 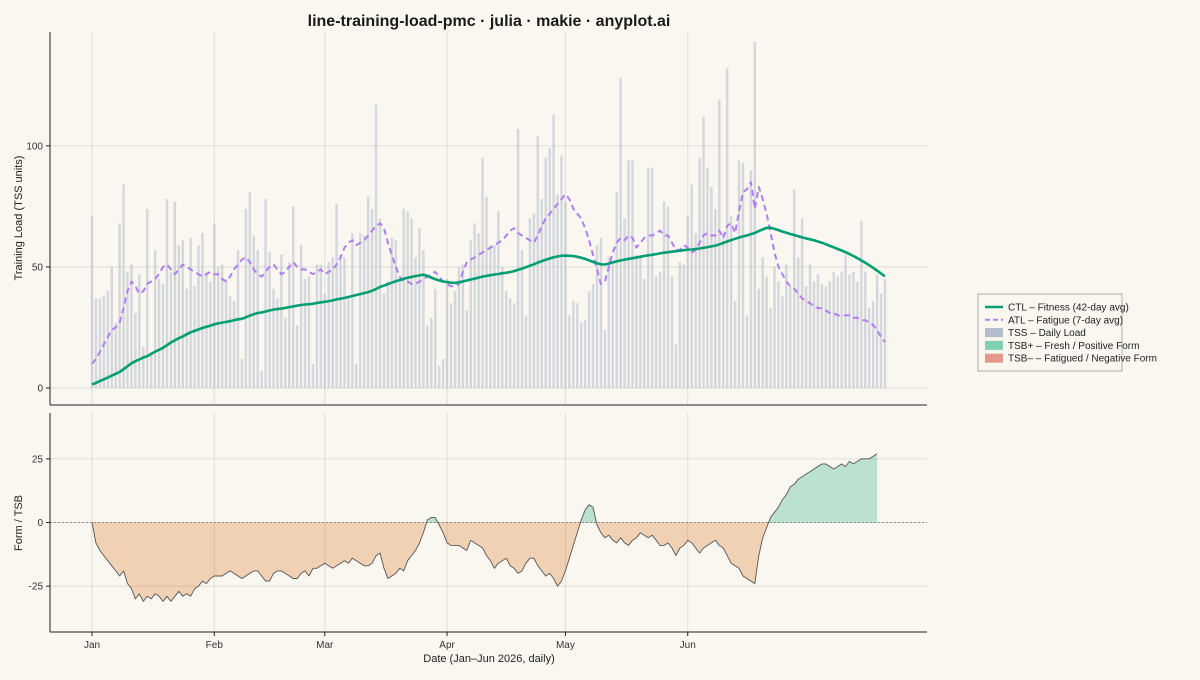 What do you see at coordinates (565, 645) in the screenshot?
I see `x-tick-label: May` at bounding box center [565, 645].